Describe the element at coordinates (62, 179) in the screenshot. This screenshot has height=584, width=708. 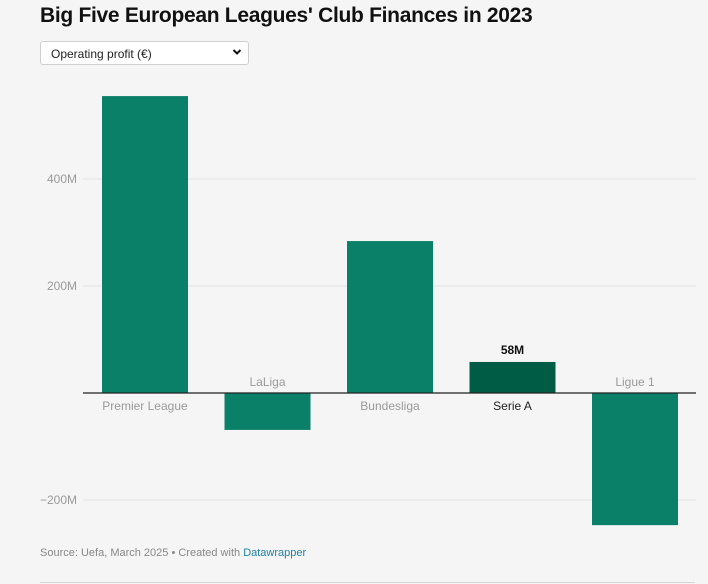
I see `y-tick-label: 400M` at that location.